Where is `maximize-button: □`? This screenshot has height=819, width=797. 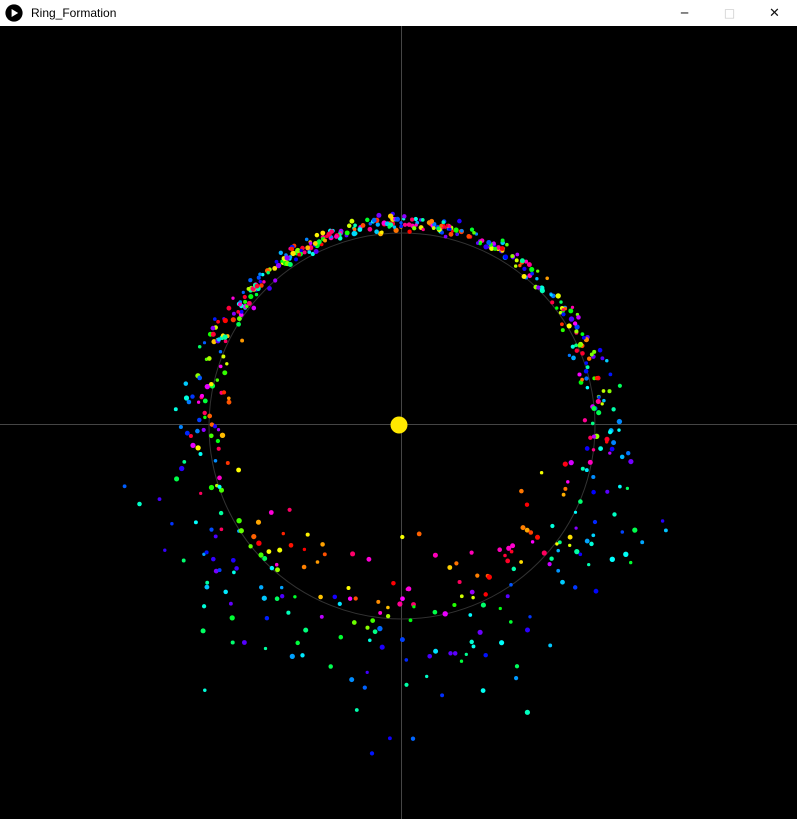
maximize-button: □ is located at coordinates (729, 13).